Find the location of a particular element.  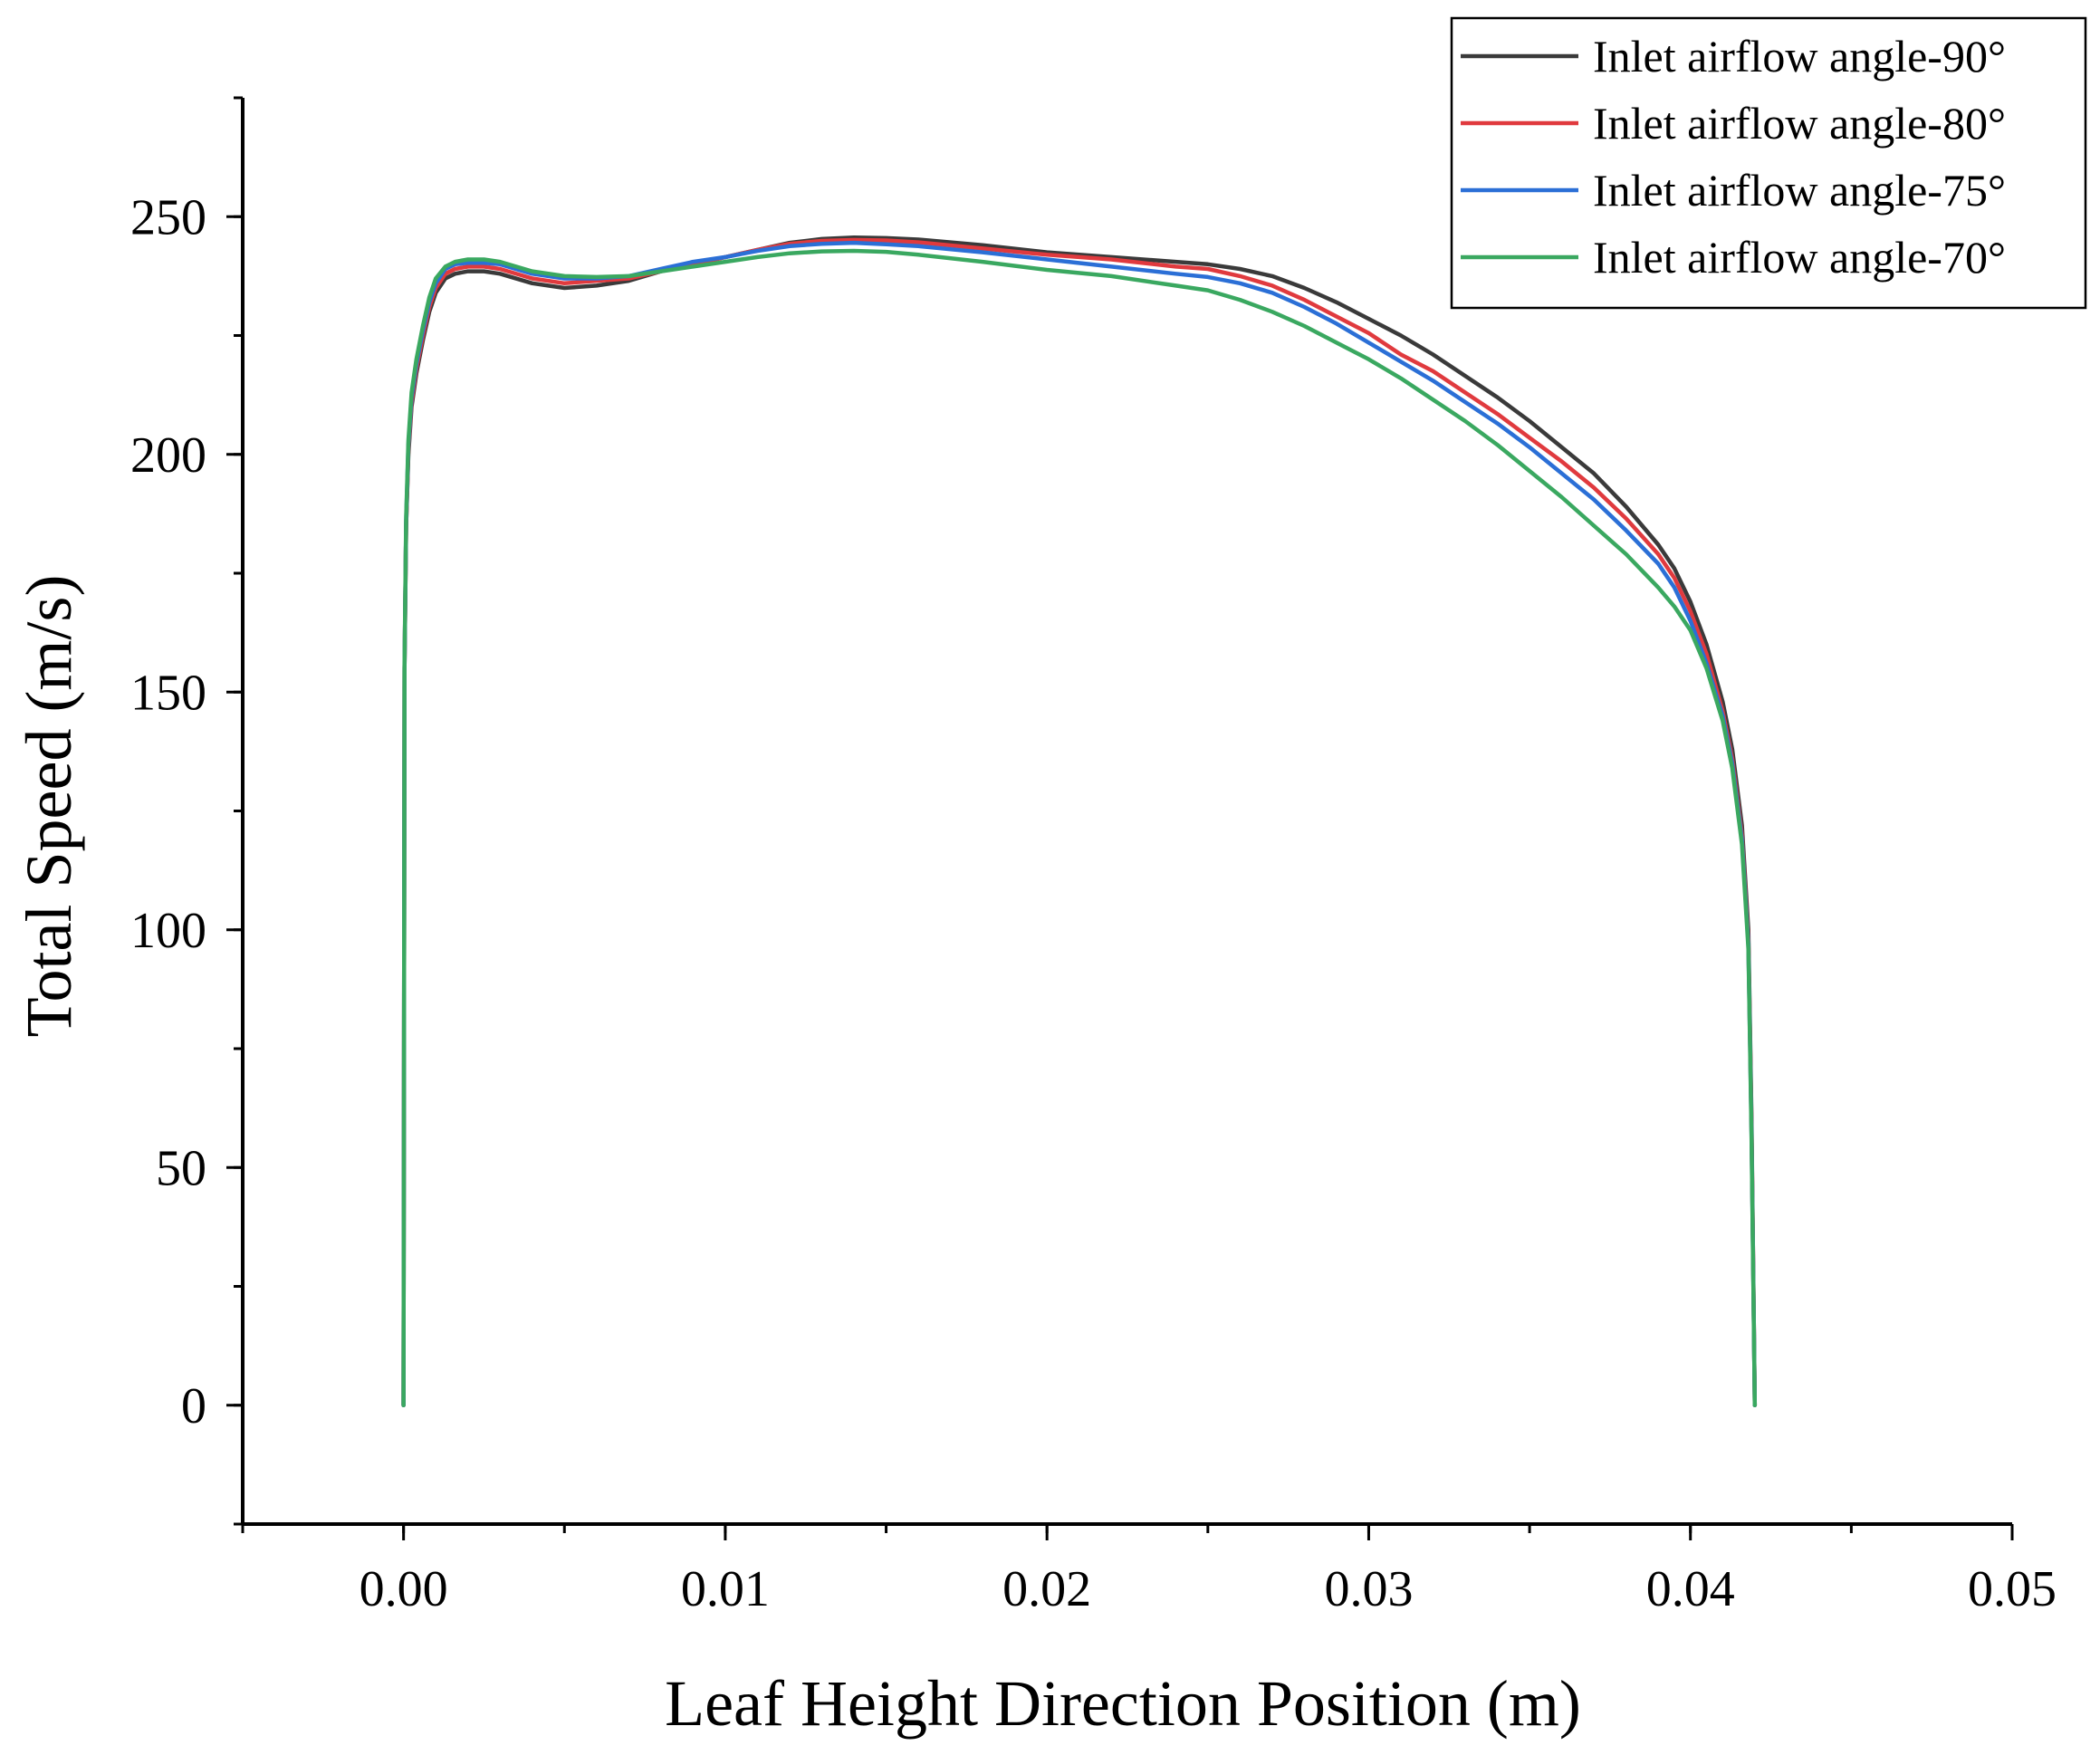

x-tick-label: 0.00 is located at coordinates (404, 1589).